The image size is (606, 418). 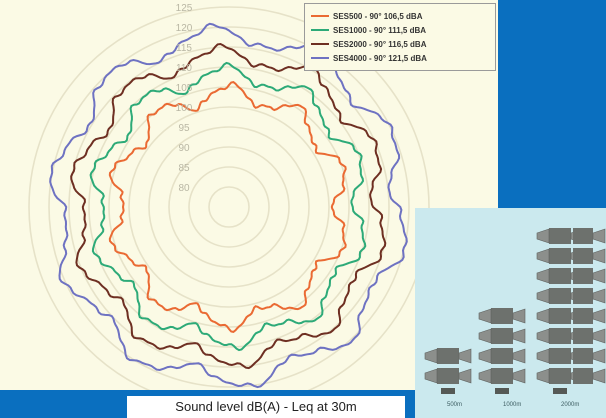 What do you see at coordinates (184, 188) in the screenshot?
I see `radial-tick-80: 80` at bounding box center [184, 188].